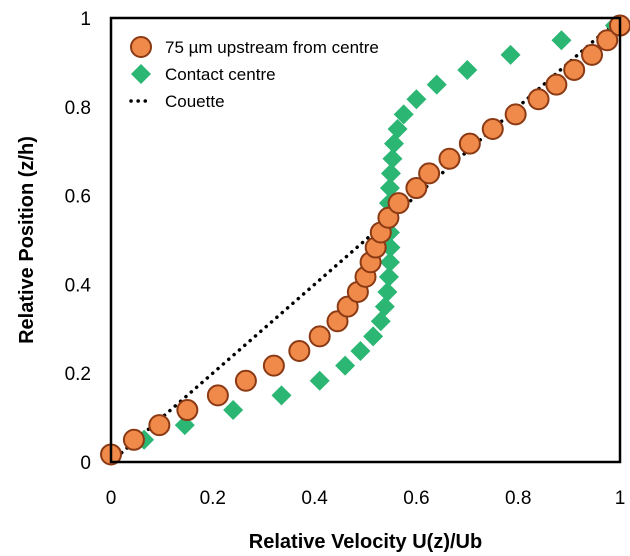 Image resolution: width=630 pixels, height=556 pixels. What do you see at coordinates (141, 47) in the screenshot?
I see `legend-marker-upstream` at bounding box center [141, 47].